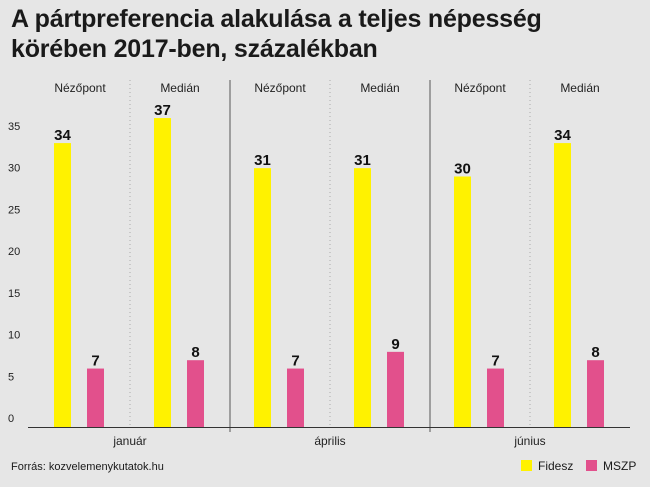  What do you see at coordinates (11, 419) in the screenshot?
I see `y-tick-label: 0` at bounding box center [11, 419].